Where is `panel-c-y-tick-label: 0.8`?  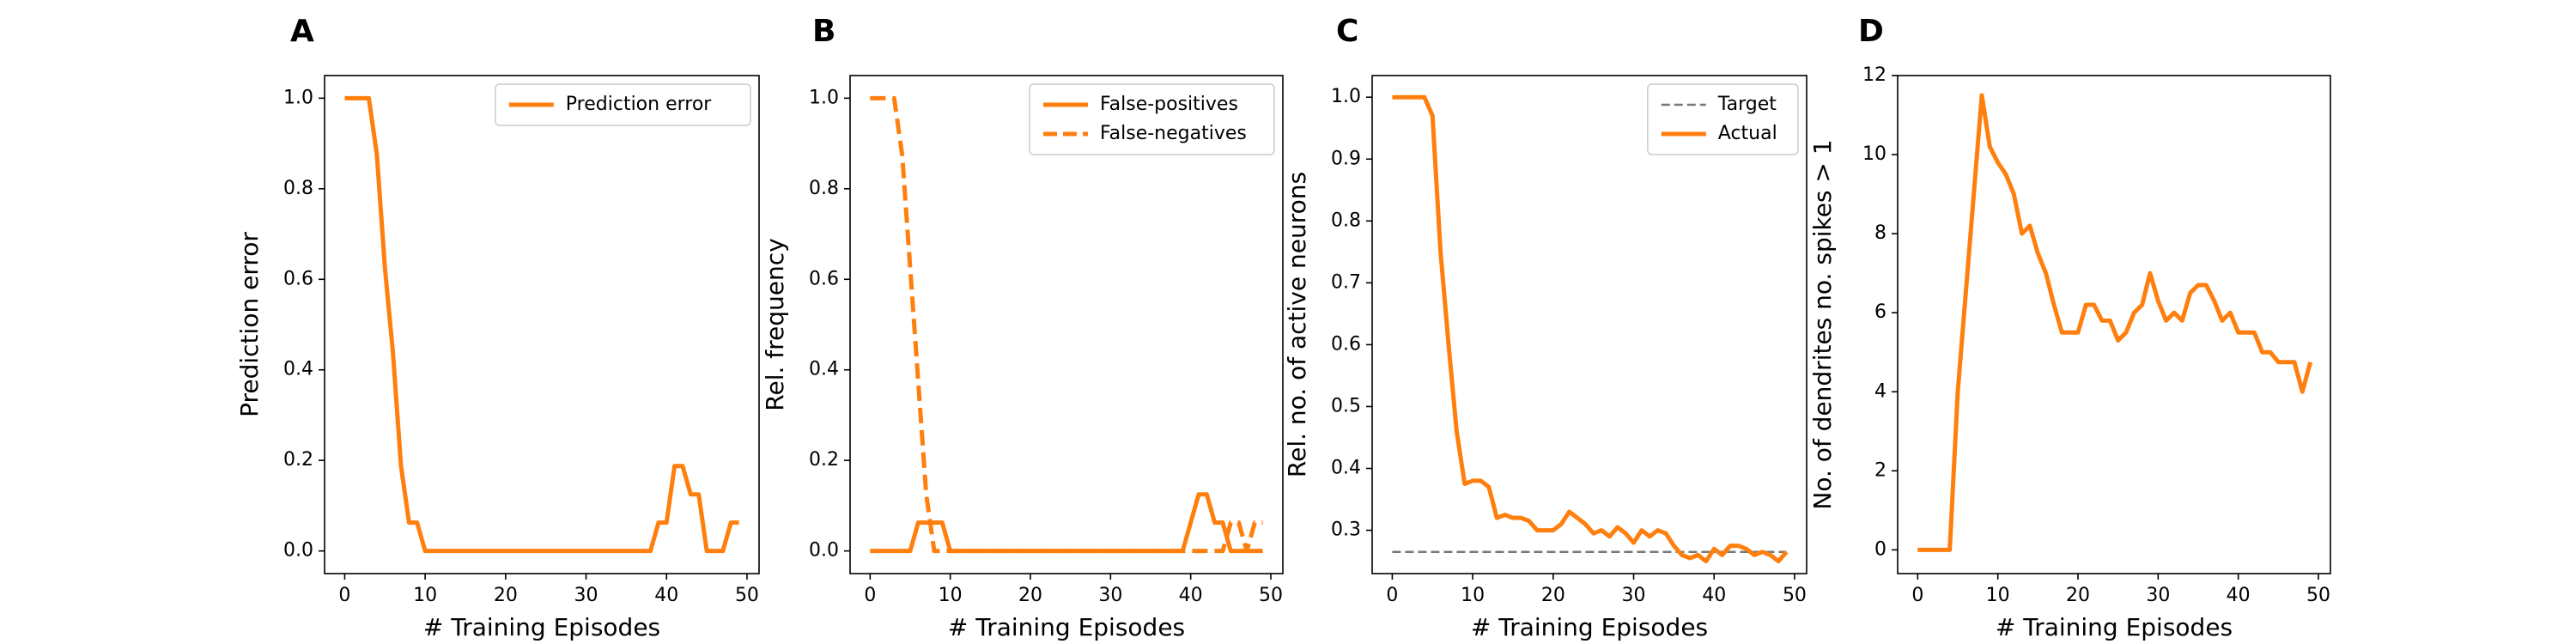 panel-c-y-tick-label: 0.8 is located at coordinates (1346, 220).